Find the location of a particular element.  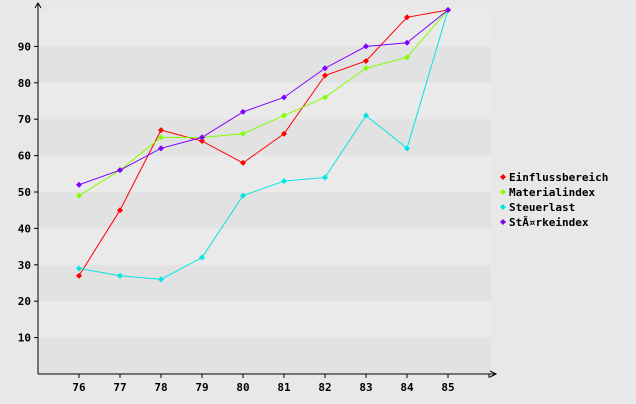

x-tick-label: 82 is located at coordinates (324, 387).